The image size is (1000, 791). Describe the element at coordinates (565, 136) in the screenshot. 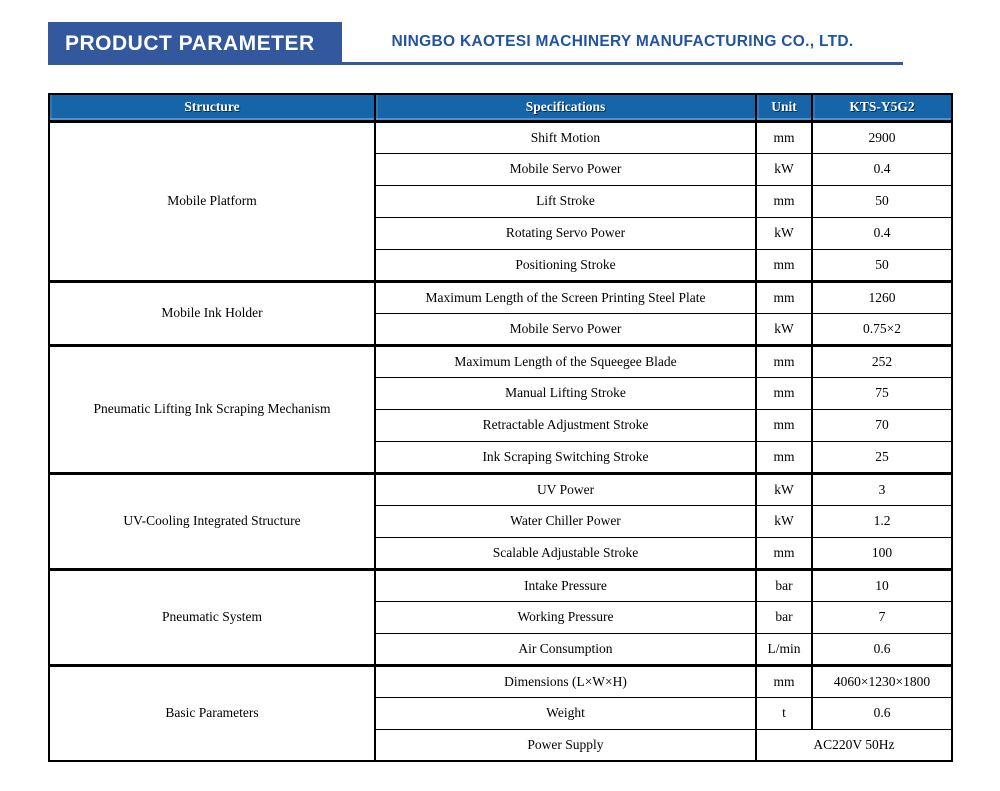

I see `specification-cell: Shift Motion` at that location.